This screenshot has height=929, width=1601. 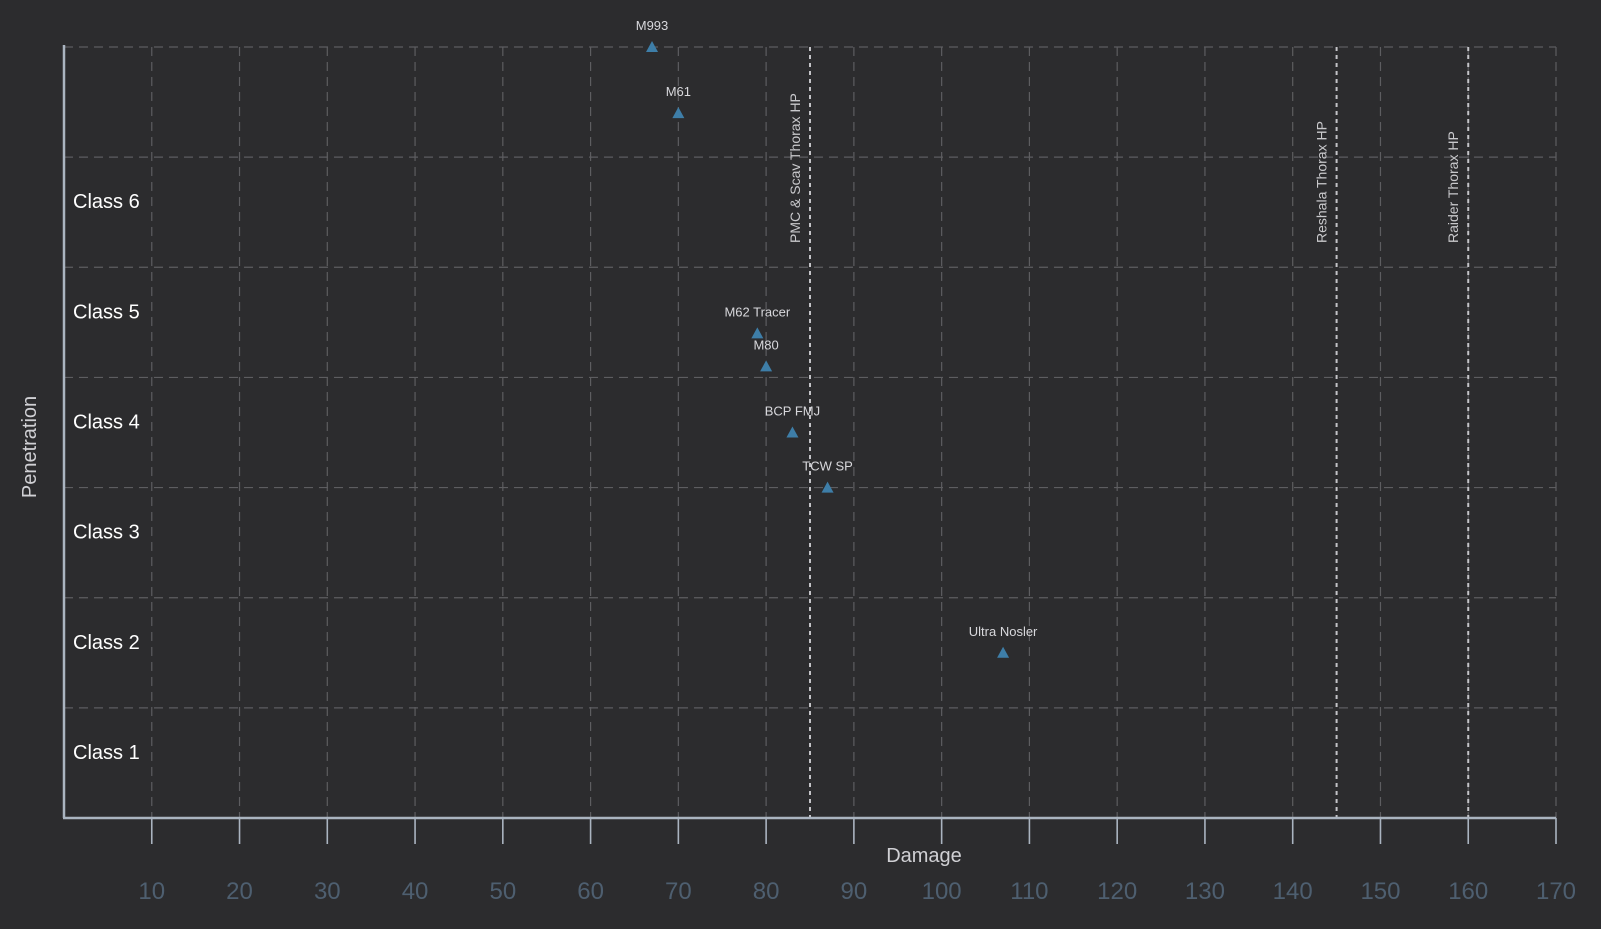 What do you see at coordinates (106, 643) in the screenshot?
I see `y-class-label: Class 2` at bounding box center [106, 643].